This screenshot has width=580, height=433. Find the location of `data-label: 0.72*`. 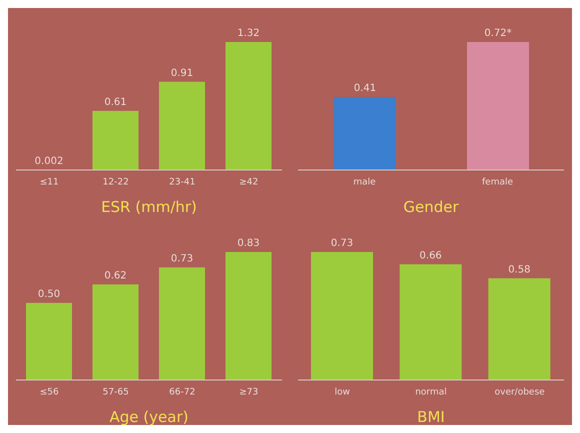

data-label: 0.72* is located at coordinates (498, 33).